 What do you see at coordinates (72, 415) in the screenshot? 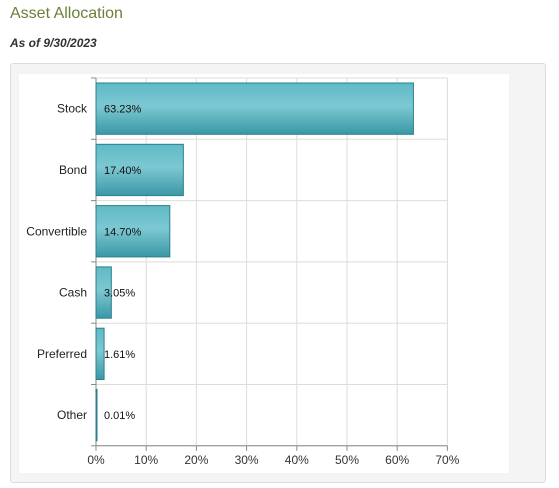
I see `category-label: Other` at bounding box center [72, 415].